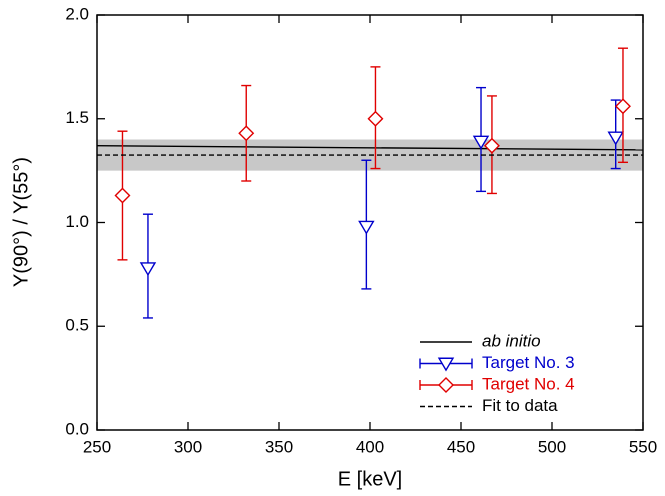 This screenshot has width=665, height=496. I want to click on x-tick-label: 250, so click(97, 446).